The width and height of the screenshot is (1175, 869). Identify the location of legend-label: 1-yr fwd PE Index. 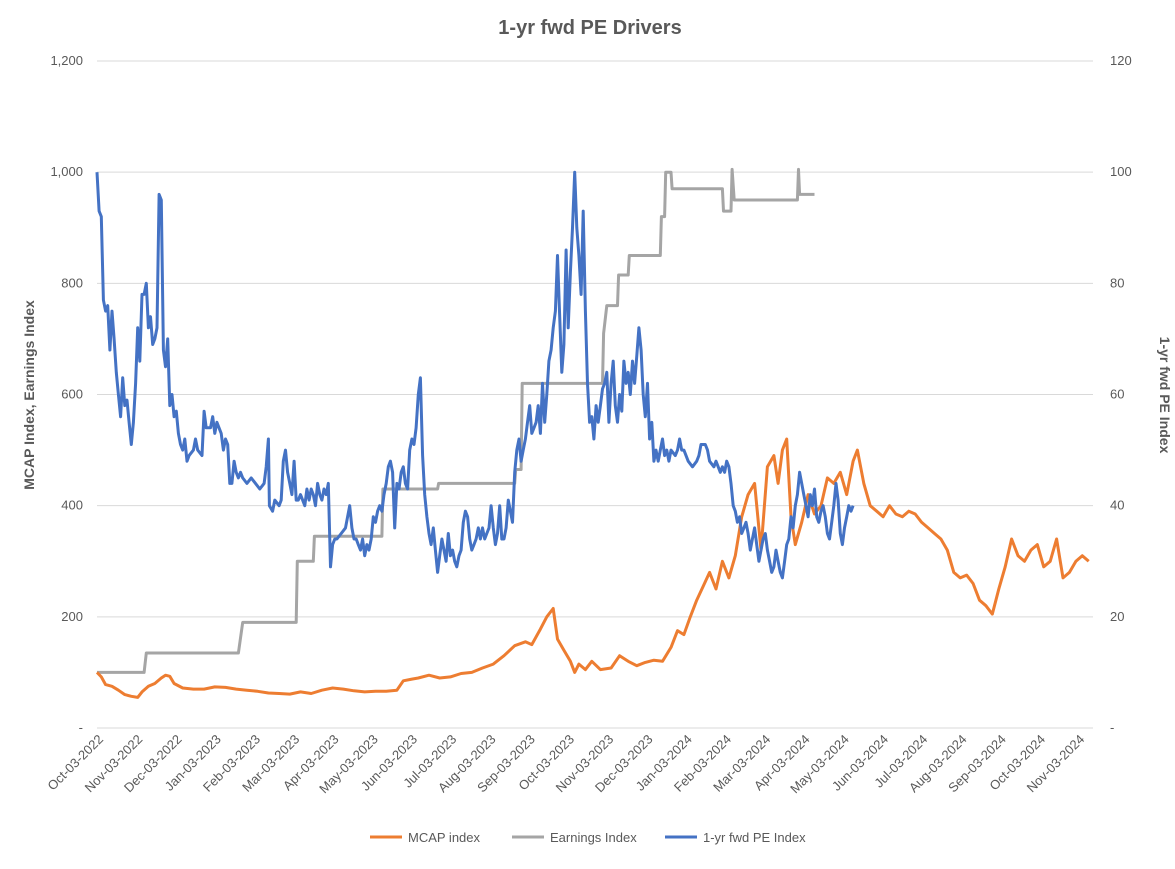
(754, 837).